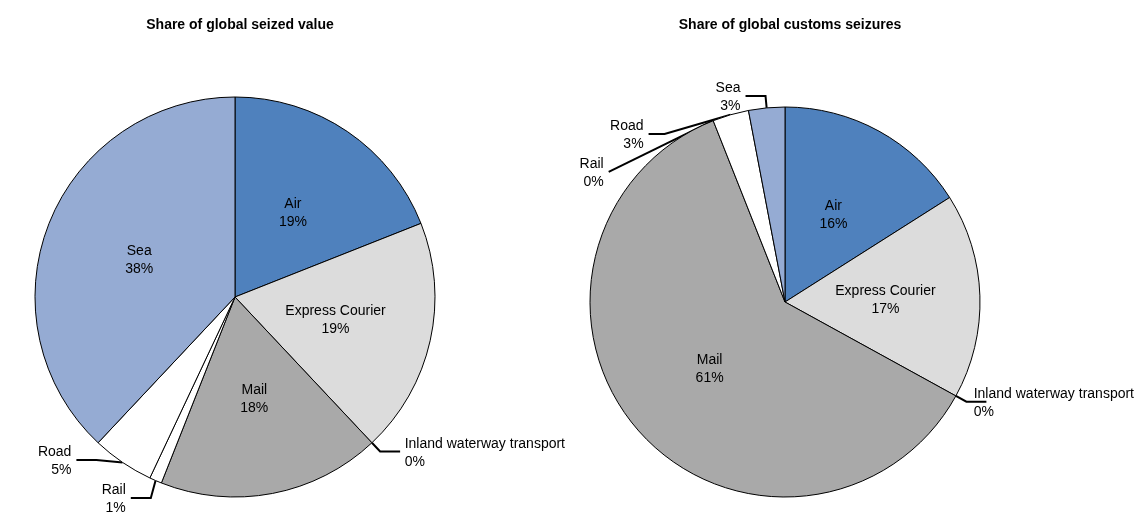 This screenshot has width=1138, height=517. I want to click on category-label: Inland waterway transport, so click(1054, 392).